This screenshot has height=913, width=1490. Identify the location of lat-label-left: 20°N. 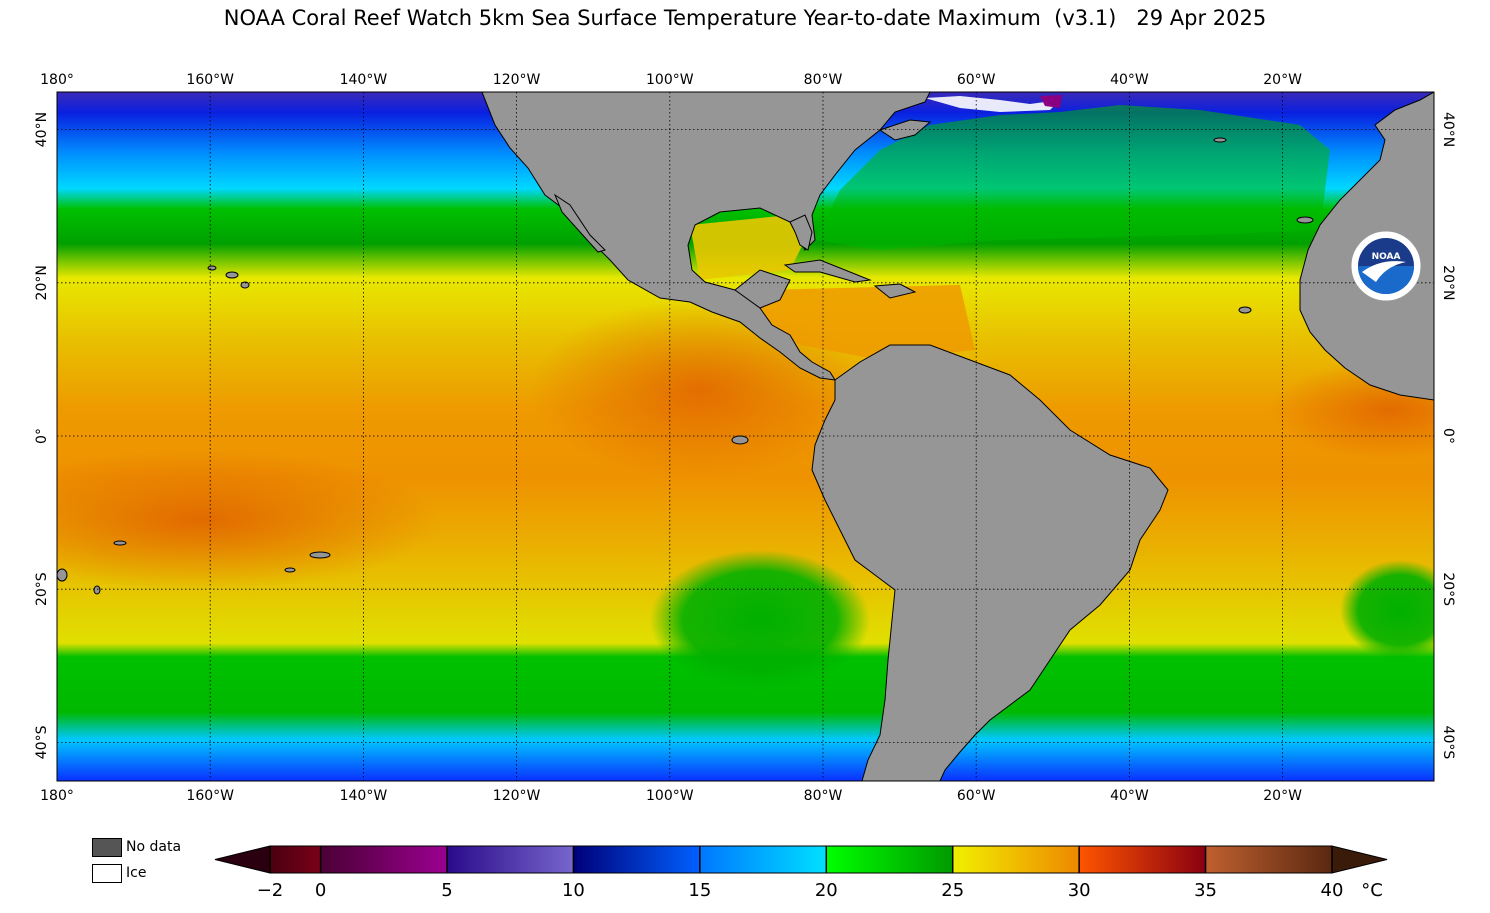
(42, 282).